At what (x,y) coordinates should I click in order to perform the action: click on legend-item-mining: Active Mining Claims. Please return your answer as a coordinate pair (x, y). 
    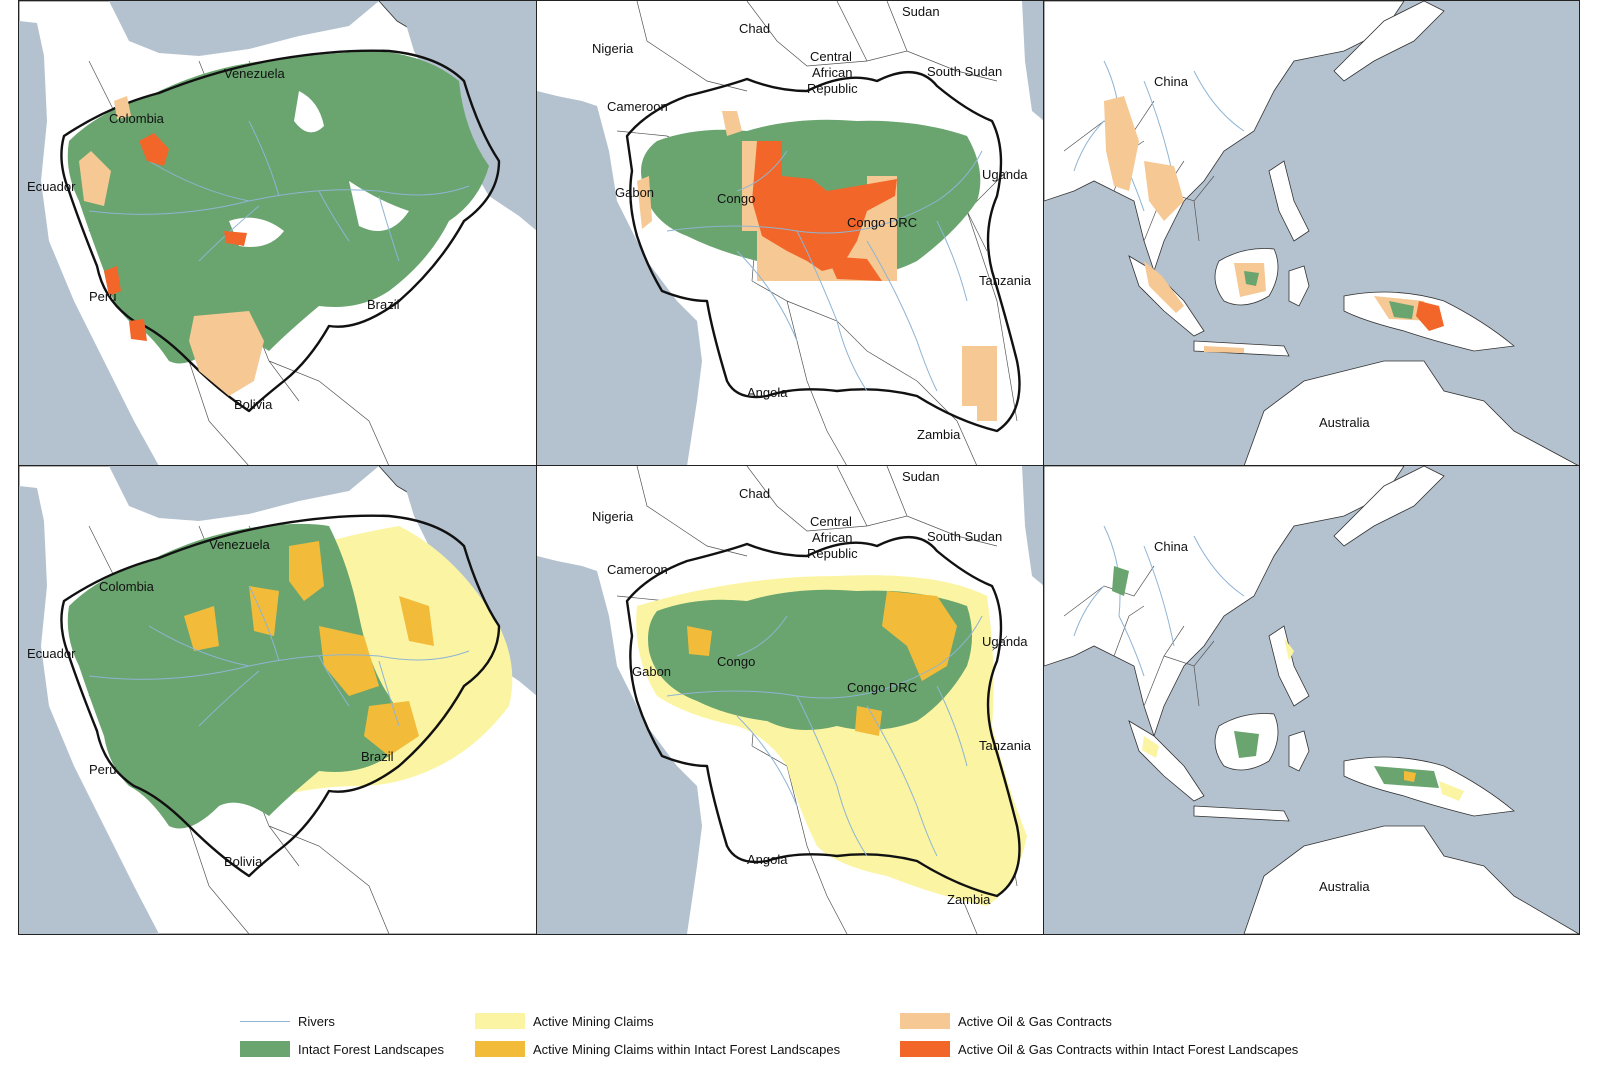
    Looking at the image, I should click on (564, 1021).